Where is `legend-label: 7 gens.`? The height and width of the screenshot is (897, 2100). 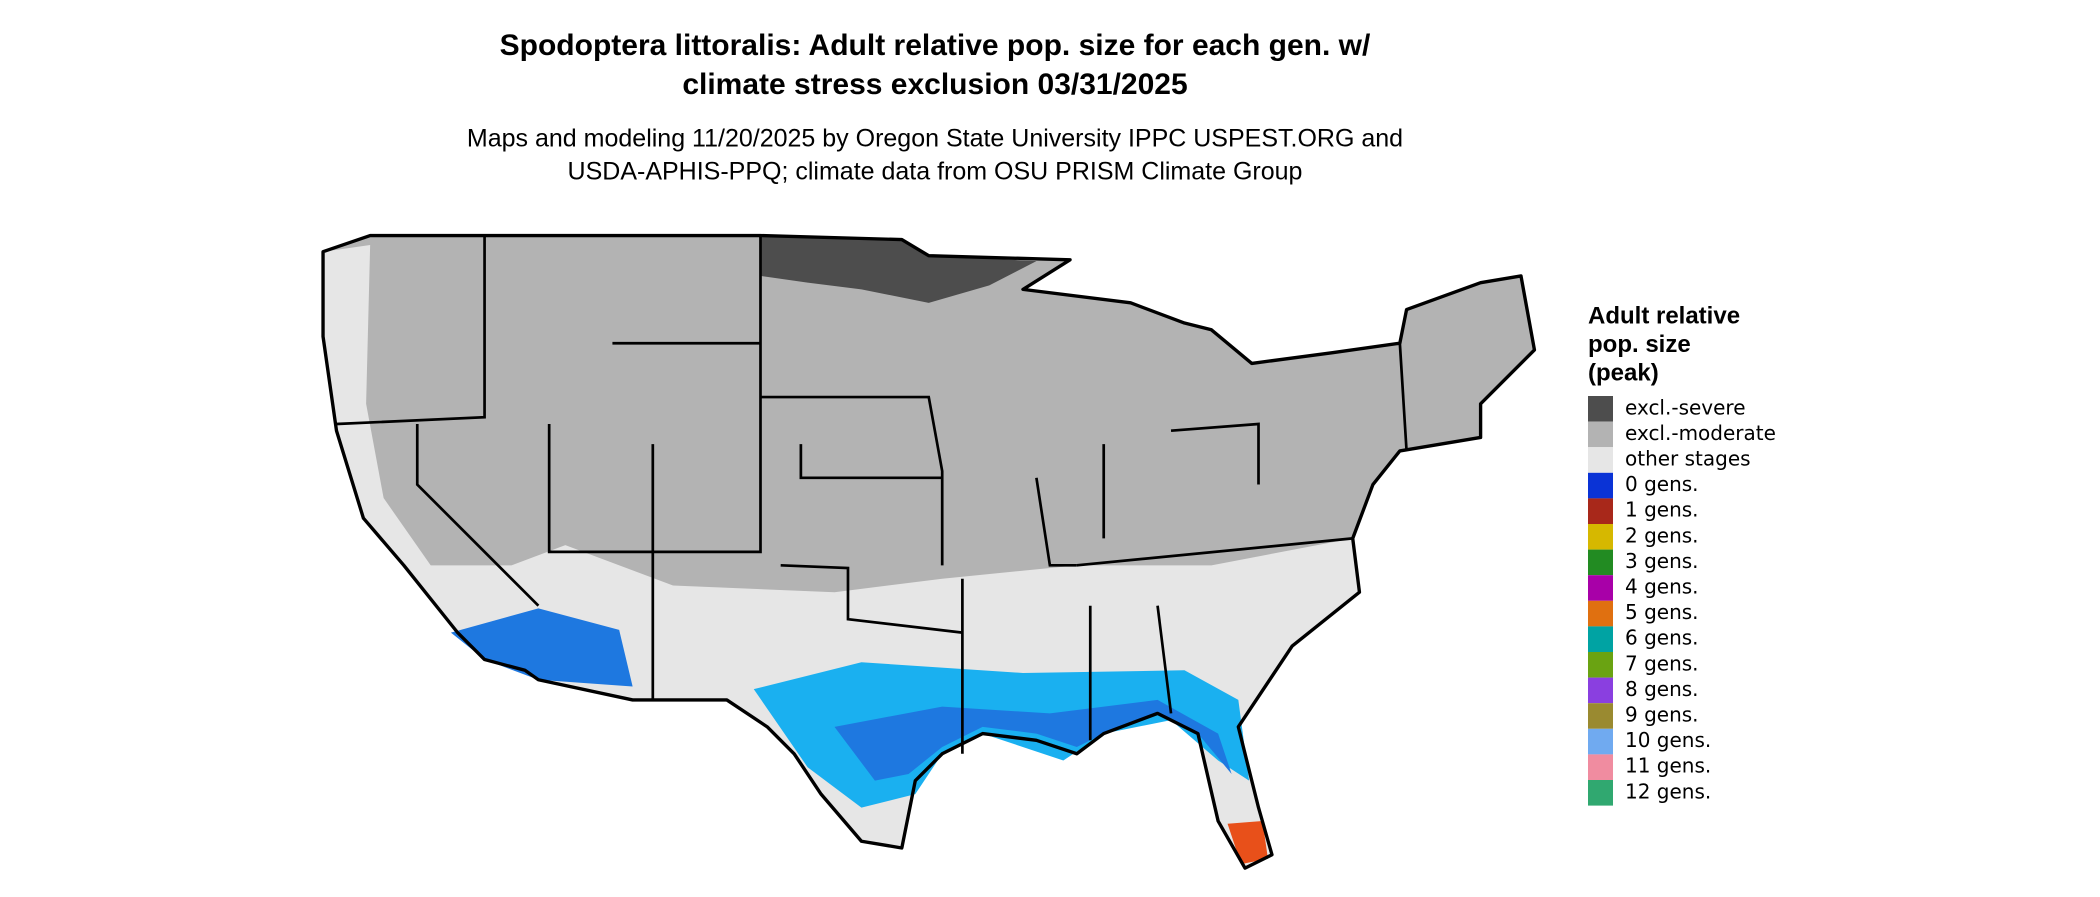 legend-label: 7 gens. is located at coordinates (1662, 663).